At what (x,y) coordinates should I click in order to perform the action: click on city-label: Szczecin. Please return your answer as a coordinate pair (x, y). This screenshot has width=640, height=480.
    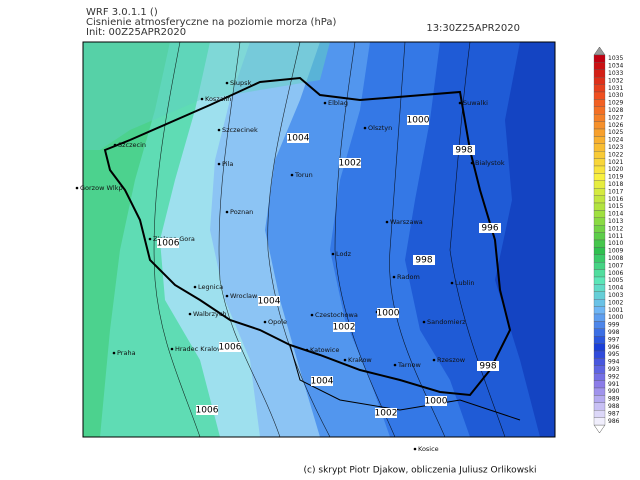
    Looking at the image, I should click on (132, 145).